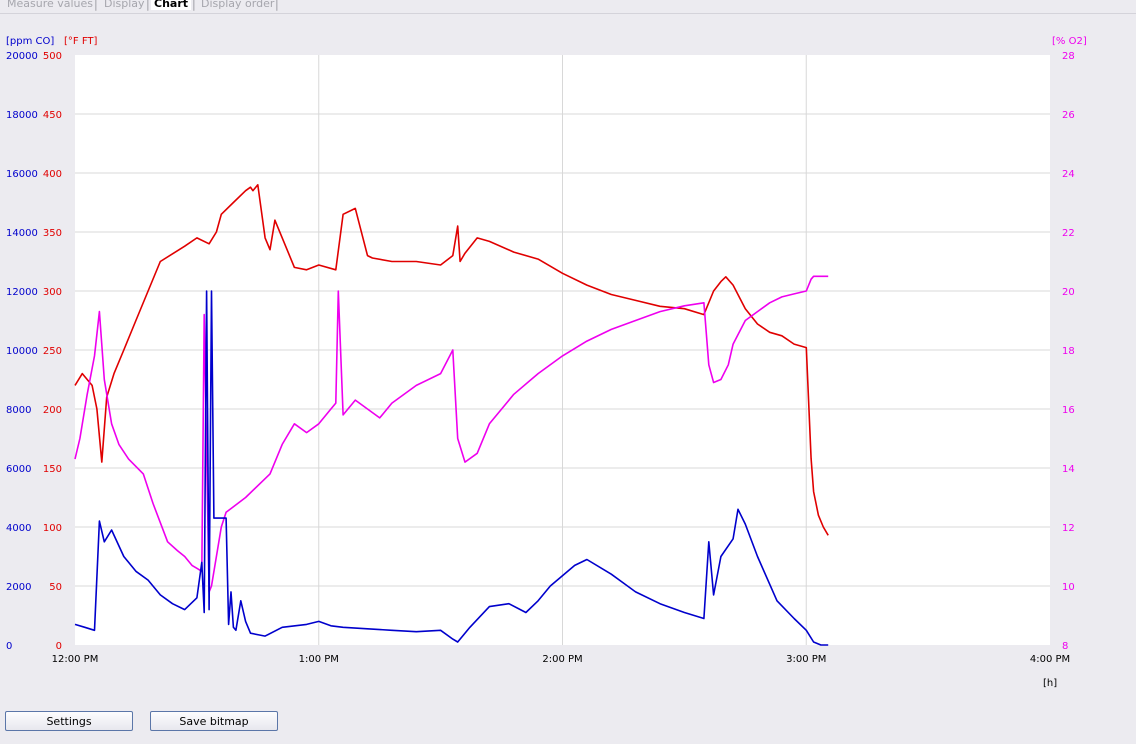 This screenshot has height=744, width=1136. What do you see at coordinates (1068, 292) in the screenshot?
I see `o2-tick-label: 20` at bounding box center [1068, 292].